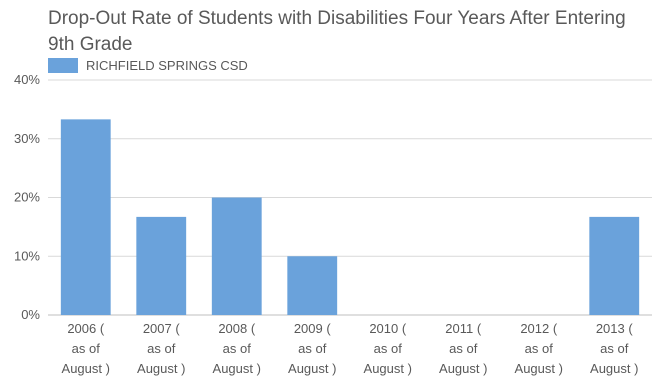 The width and height of the screenshot is (657, 383). What do you see at coordinates (27, 255) in the screenshot?
I see `y-tick-label: 10%` at bounding box center [27, 255].